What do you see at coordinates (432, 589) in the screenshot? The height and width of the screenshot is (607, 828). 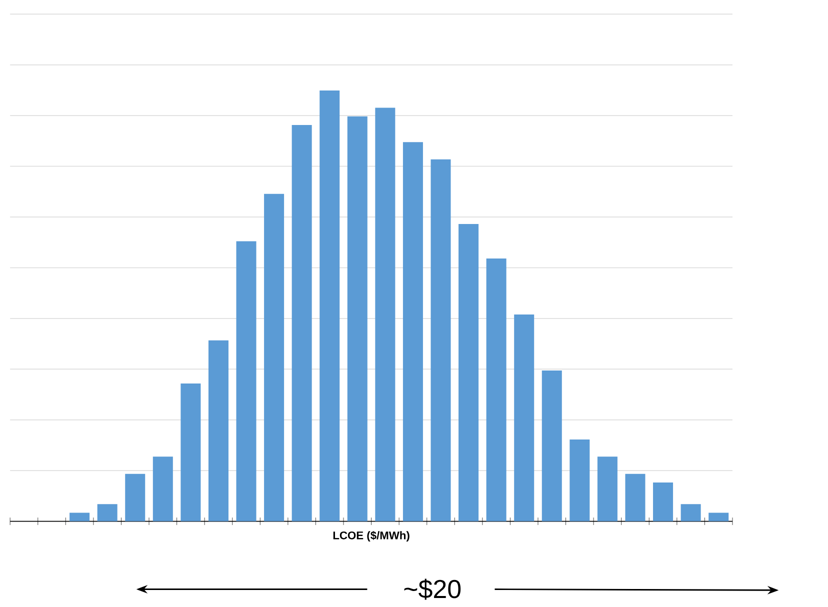 I see `text: ~$20` at bounding box center [432, 589].